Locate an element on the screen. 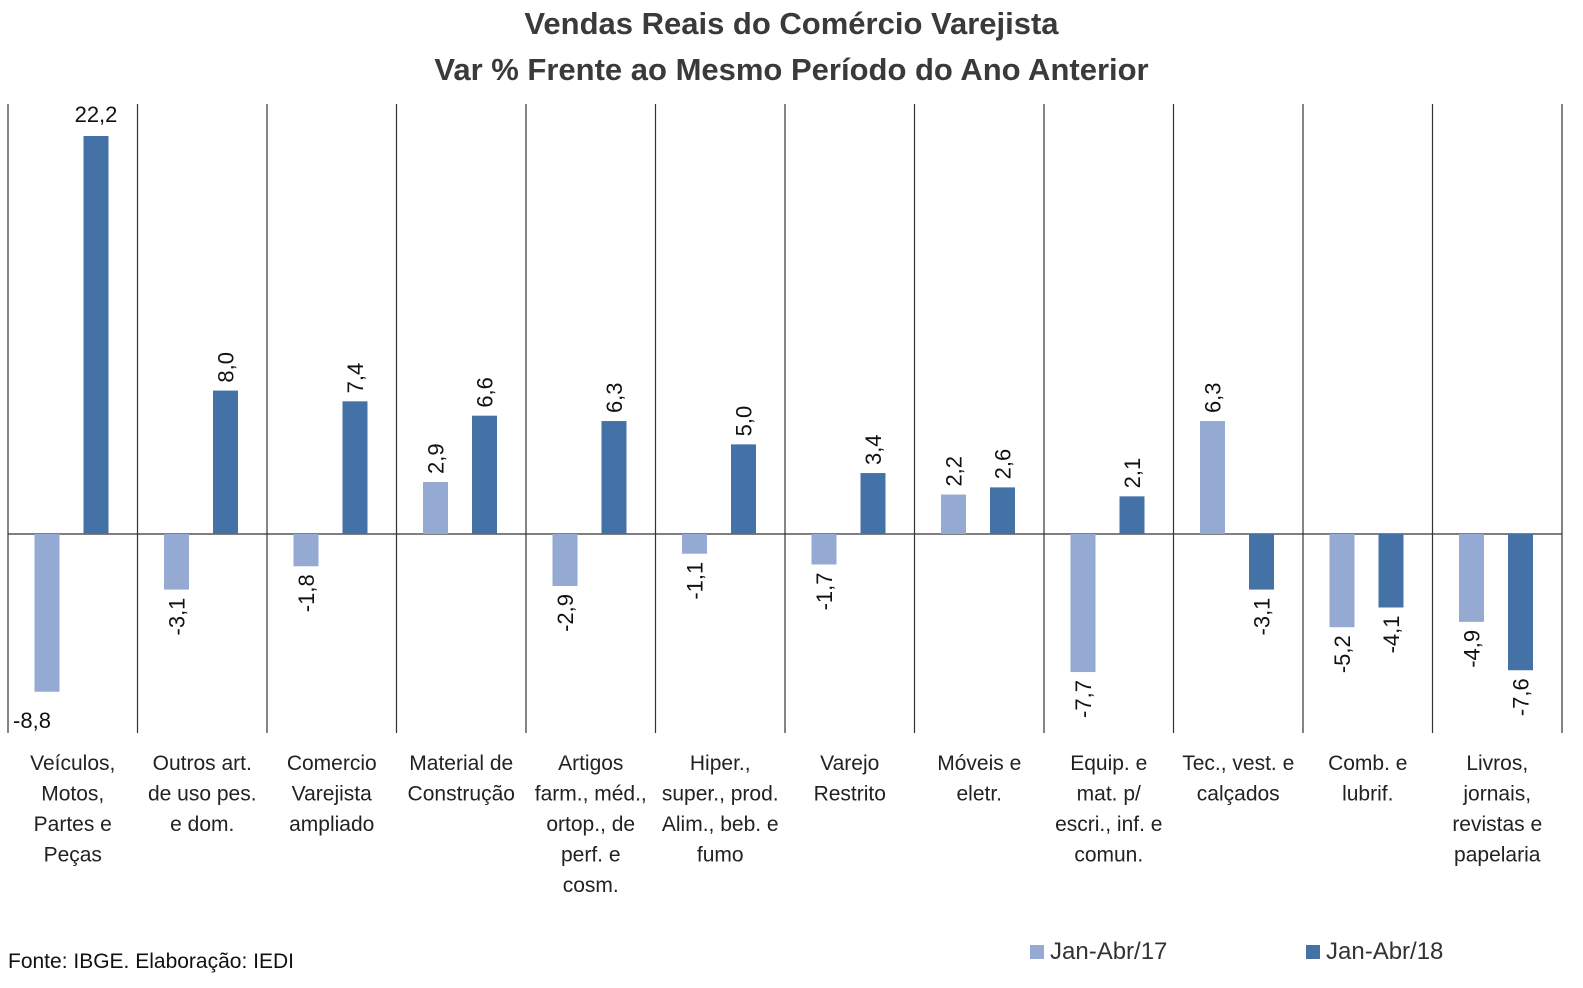 The width and height of the screenshot is (1583, 988). data-label: -7,6 is located at coordinates (1521, 697).